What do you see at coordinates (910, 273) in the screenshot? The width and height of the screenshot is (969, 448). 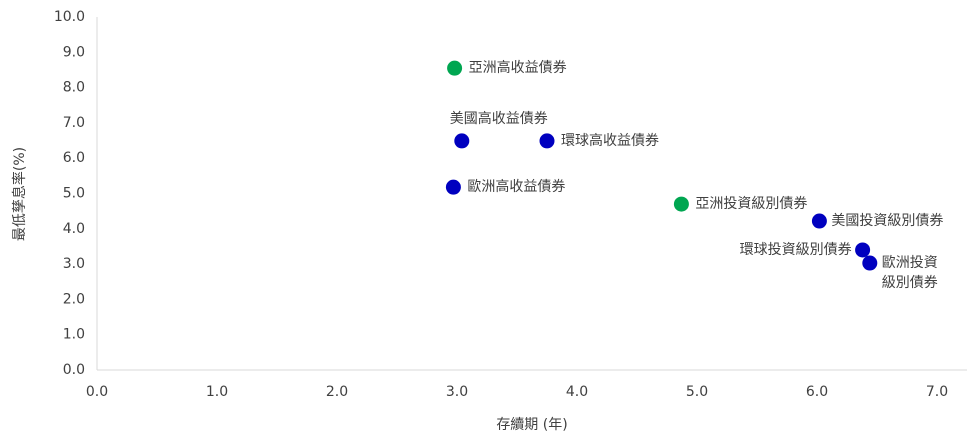 I see `point-label: 歐洲投資級別債券` at bounding box center [910, 273].